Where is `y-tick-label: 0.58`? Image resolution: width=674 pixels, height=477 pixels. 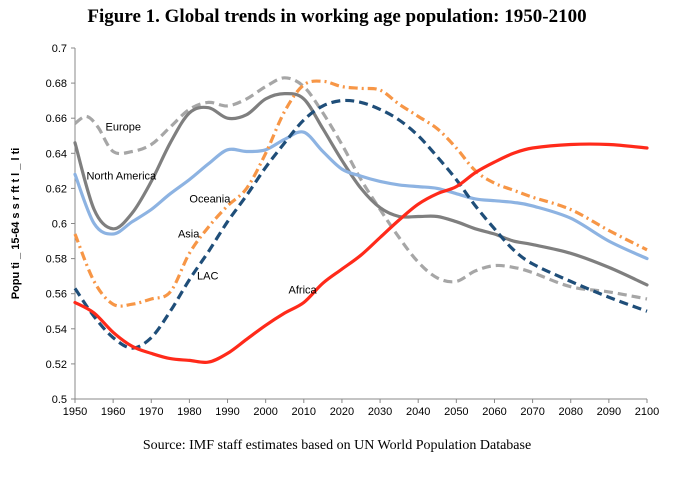 y-tick-label: 0.58 is located at coordinates (56, 260).